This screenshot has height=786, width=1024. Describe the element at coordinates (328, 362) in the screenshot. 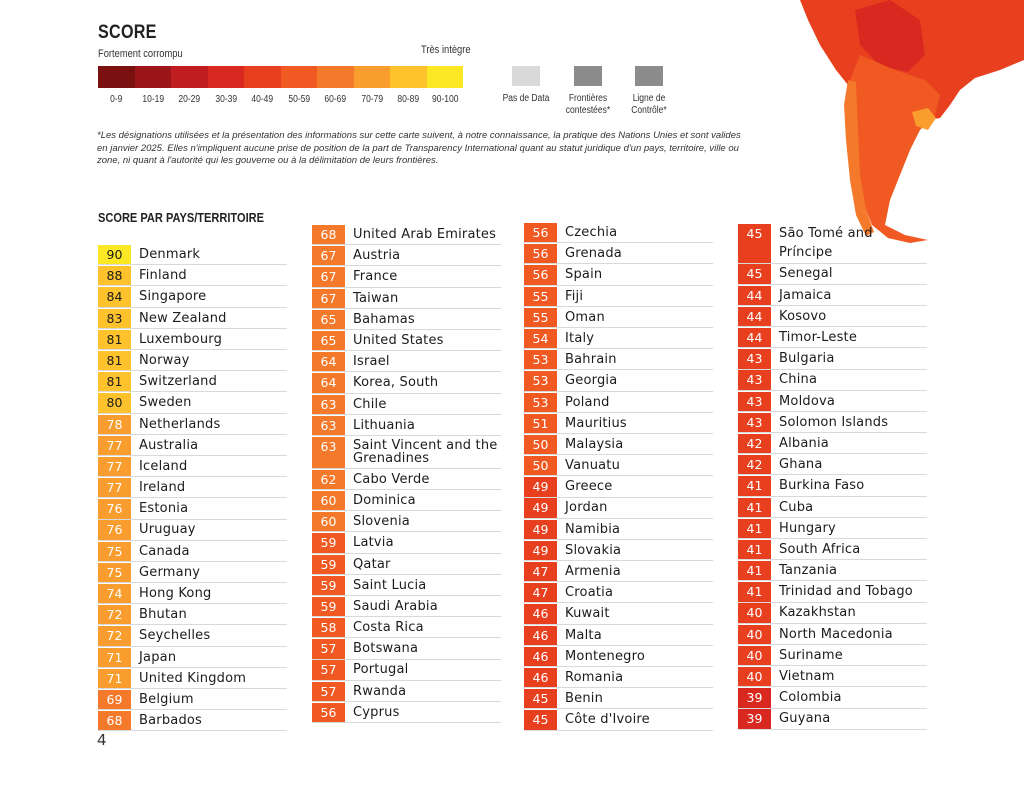

I see `country-score: 64` at that location.